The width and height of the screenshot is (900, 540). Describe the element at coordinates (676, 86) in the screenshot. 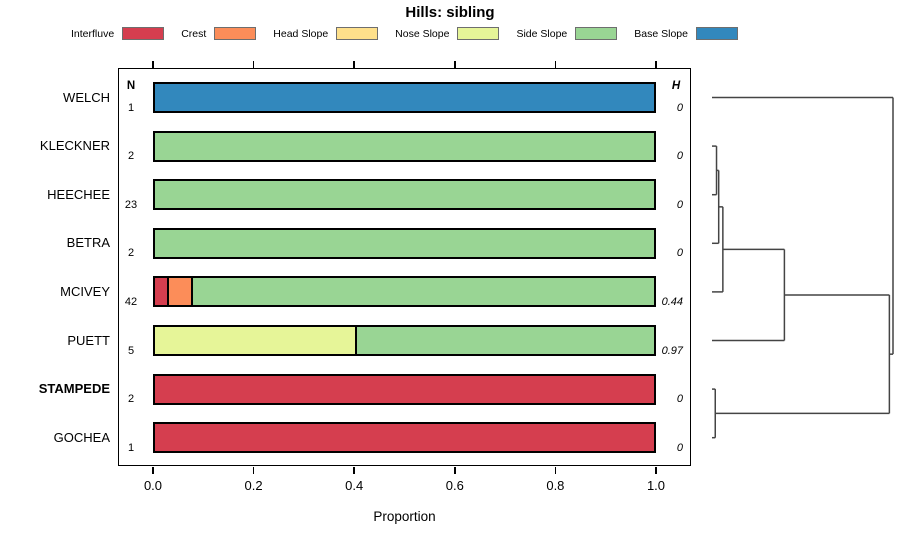

I see `h-column-header: H` at that location.